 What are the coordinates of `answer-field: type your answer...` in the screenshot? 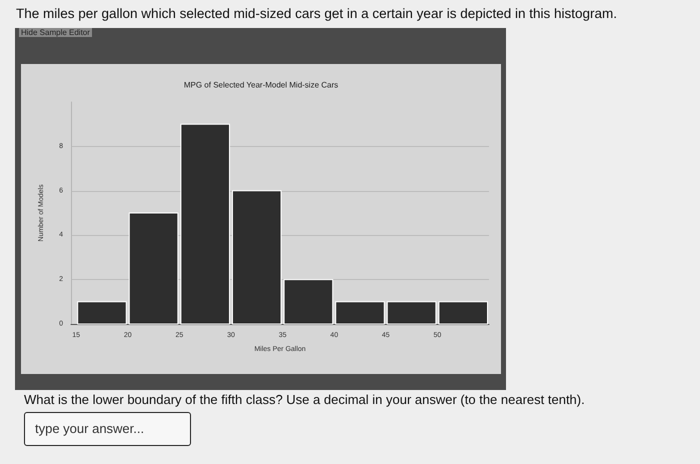 It's located at (107, 429).